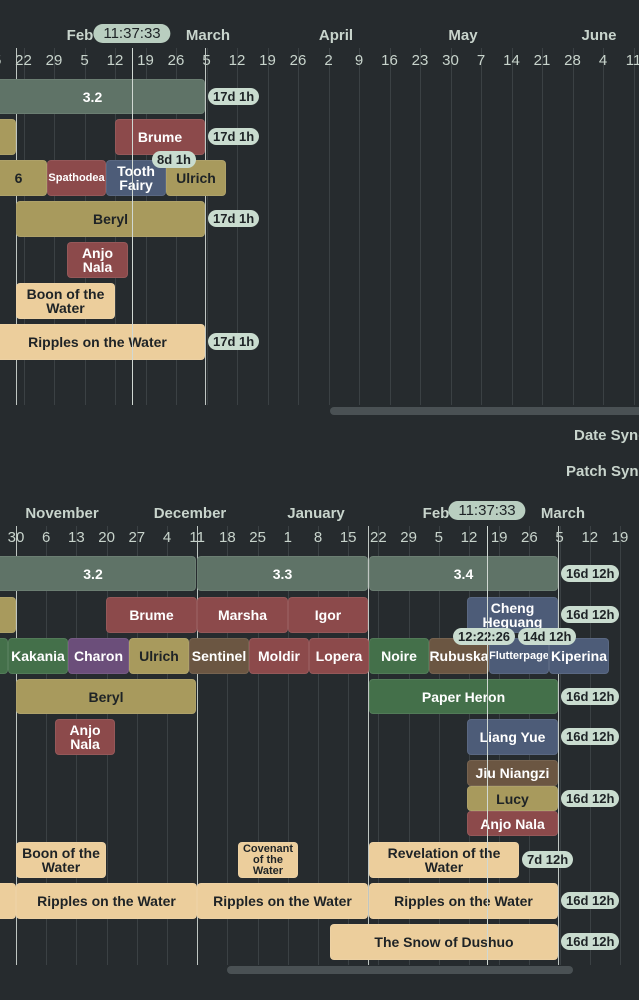  Describe the element at coordinates (542, 60) in the screenshot. I see `day-tick: 21` at that location.